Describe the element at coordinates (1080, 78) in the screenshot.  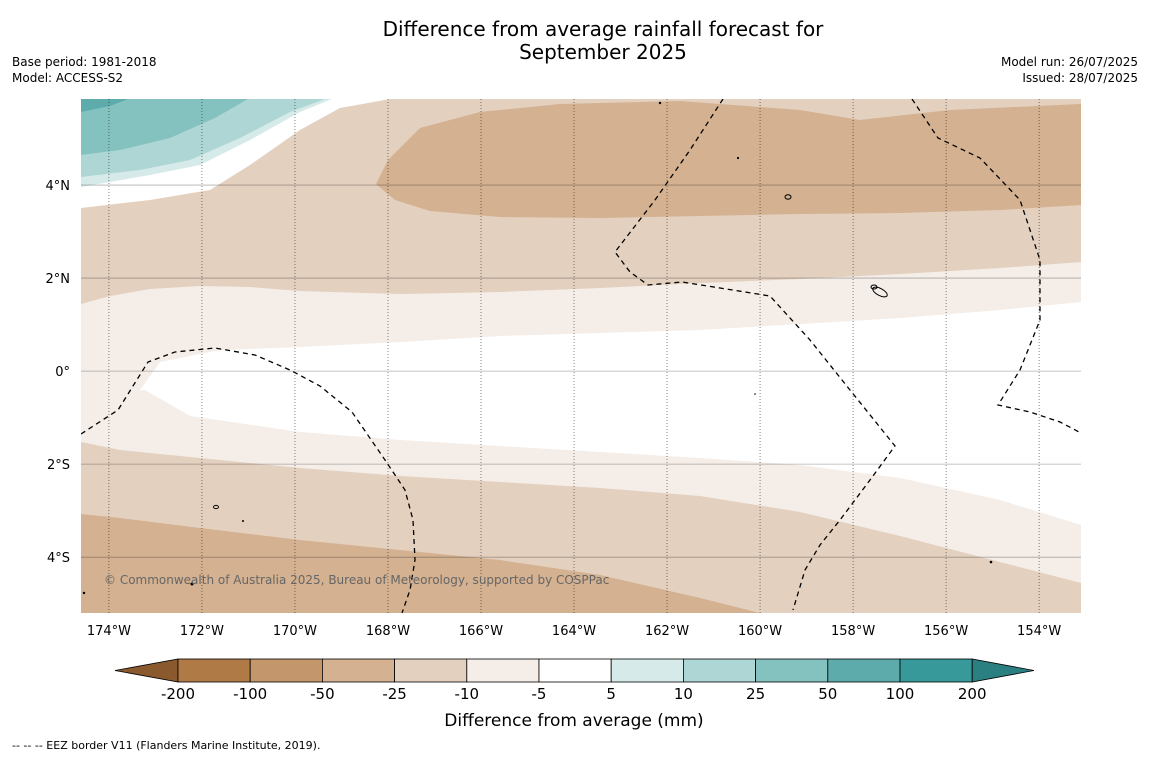
I see `issued-date: Issued: 28/07/2025` at that location.